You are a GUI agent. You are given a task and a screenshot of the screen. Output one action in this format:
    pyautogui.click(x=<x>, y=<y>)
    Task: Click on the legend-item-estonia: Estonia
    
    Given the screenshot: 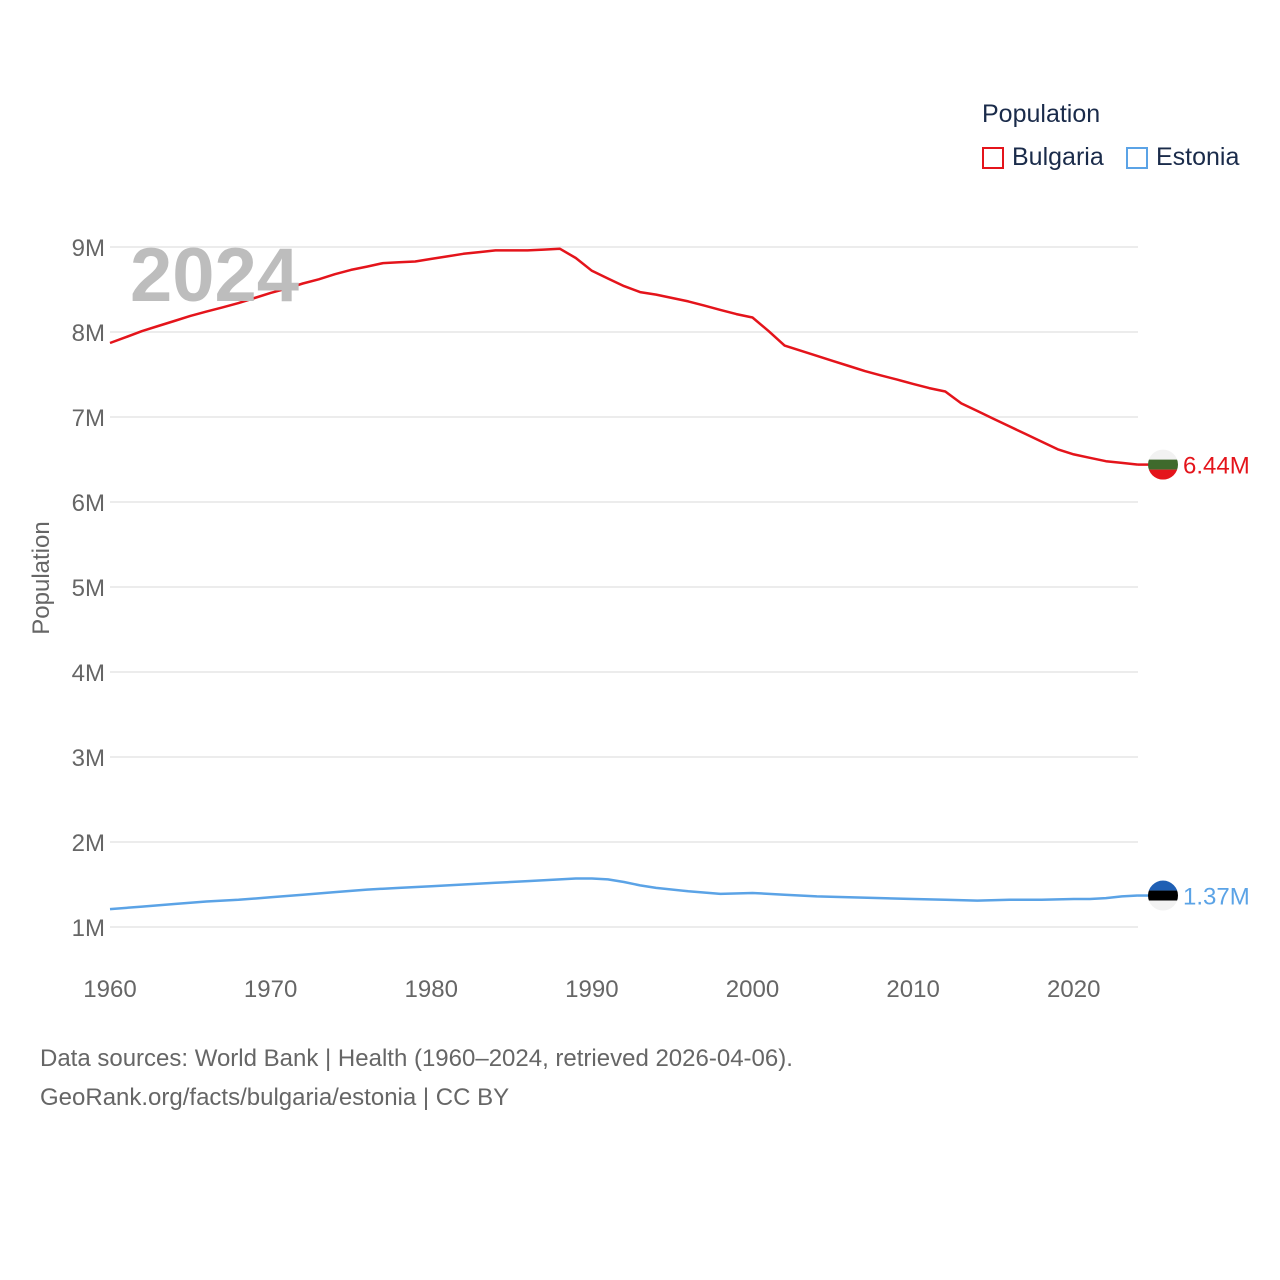 What is the action you would take?
    pyautogui.click(x=1182, y=157)
    